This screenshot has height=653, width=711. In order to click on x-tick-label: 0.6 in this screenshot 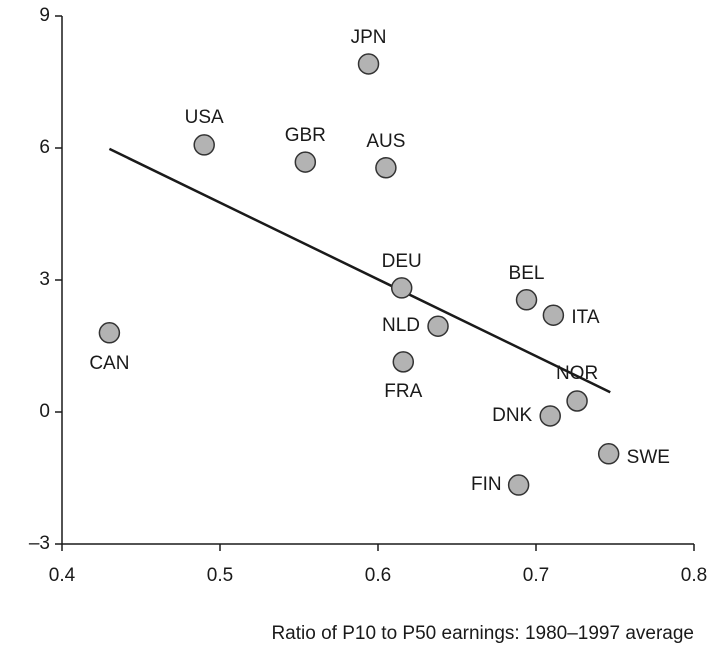, I will do `click(378, 575)`.